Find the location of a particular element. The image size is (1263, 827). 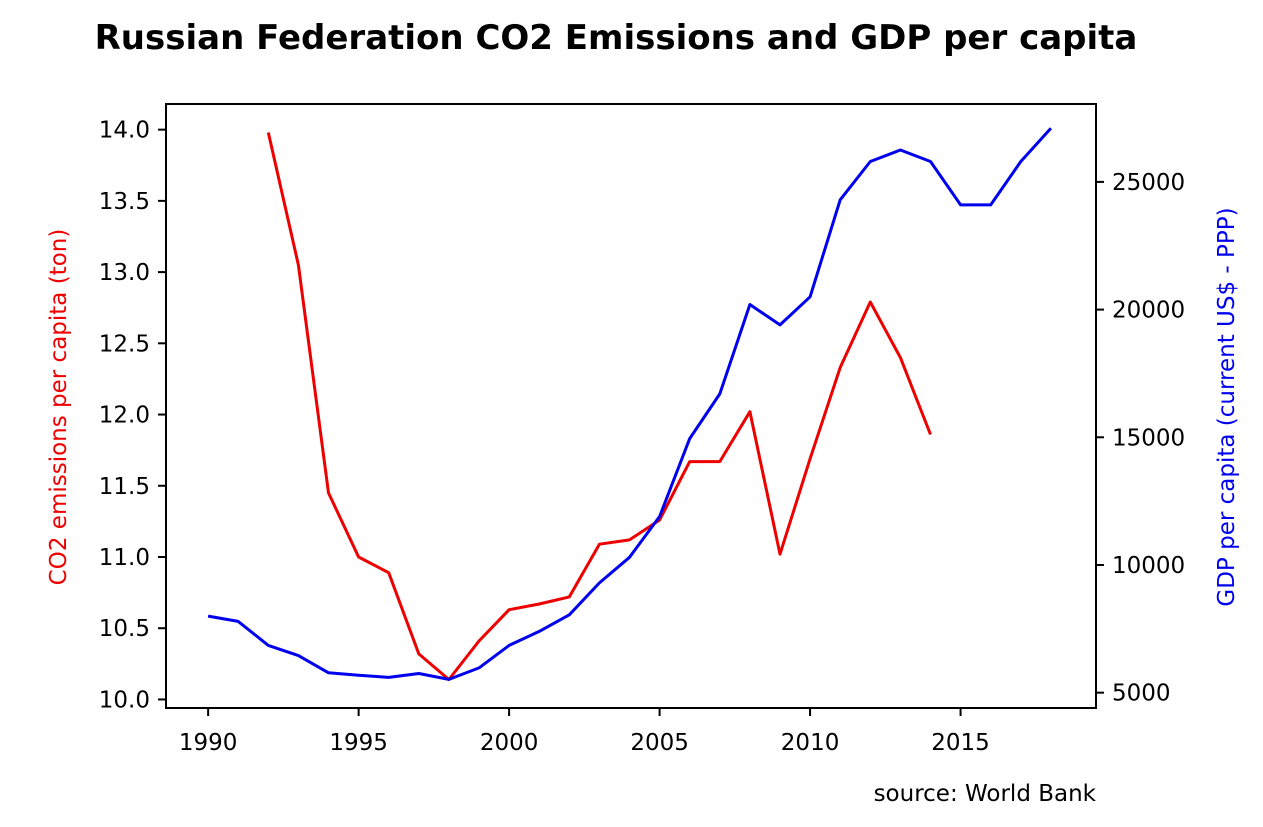

y-axis-right: 5000 10000 15000 20000 25000 is located at coordinates (1140, 438).